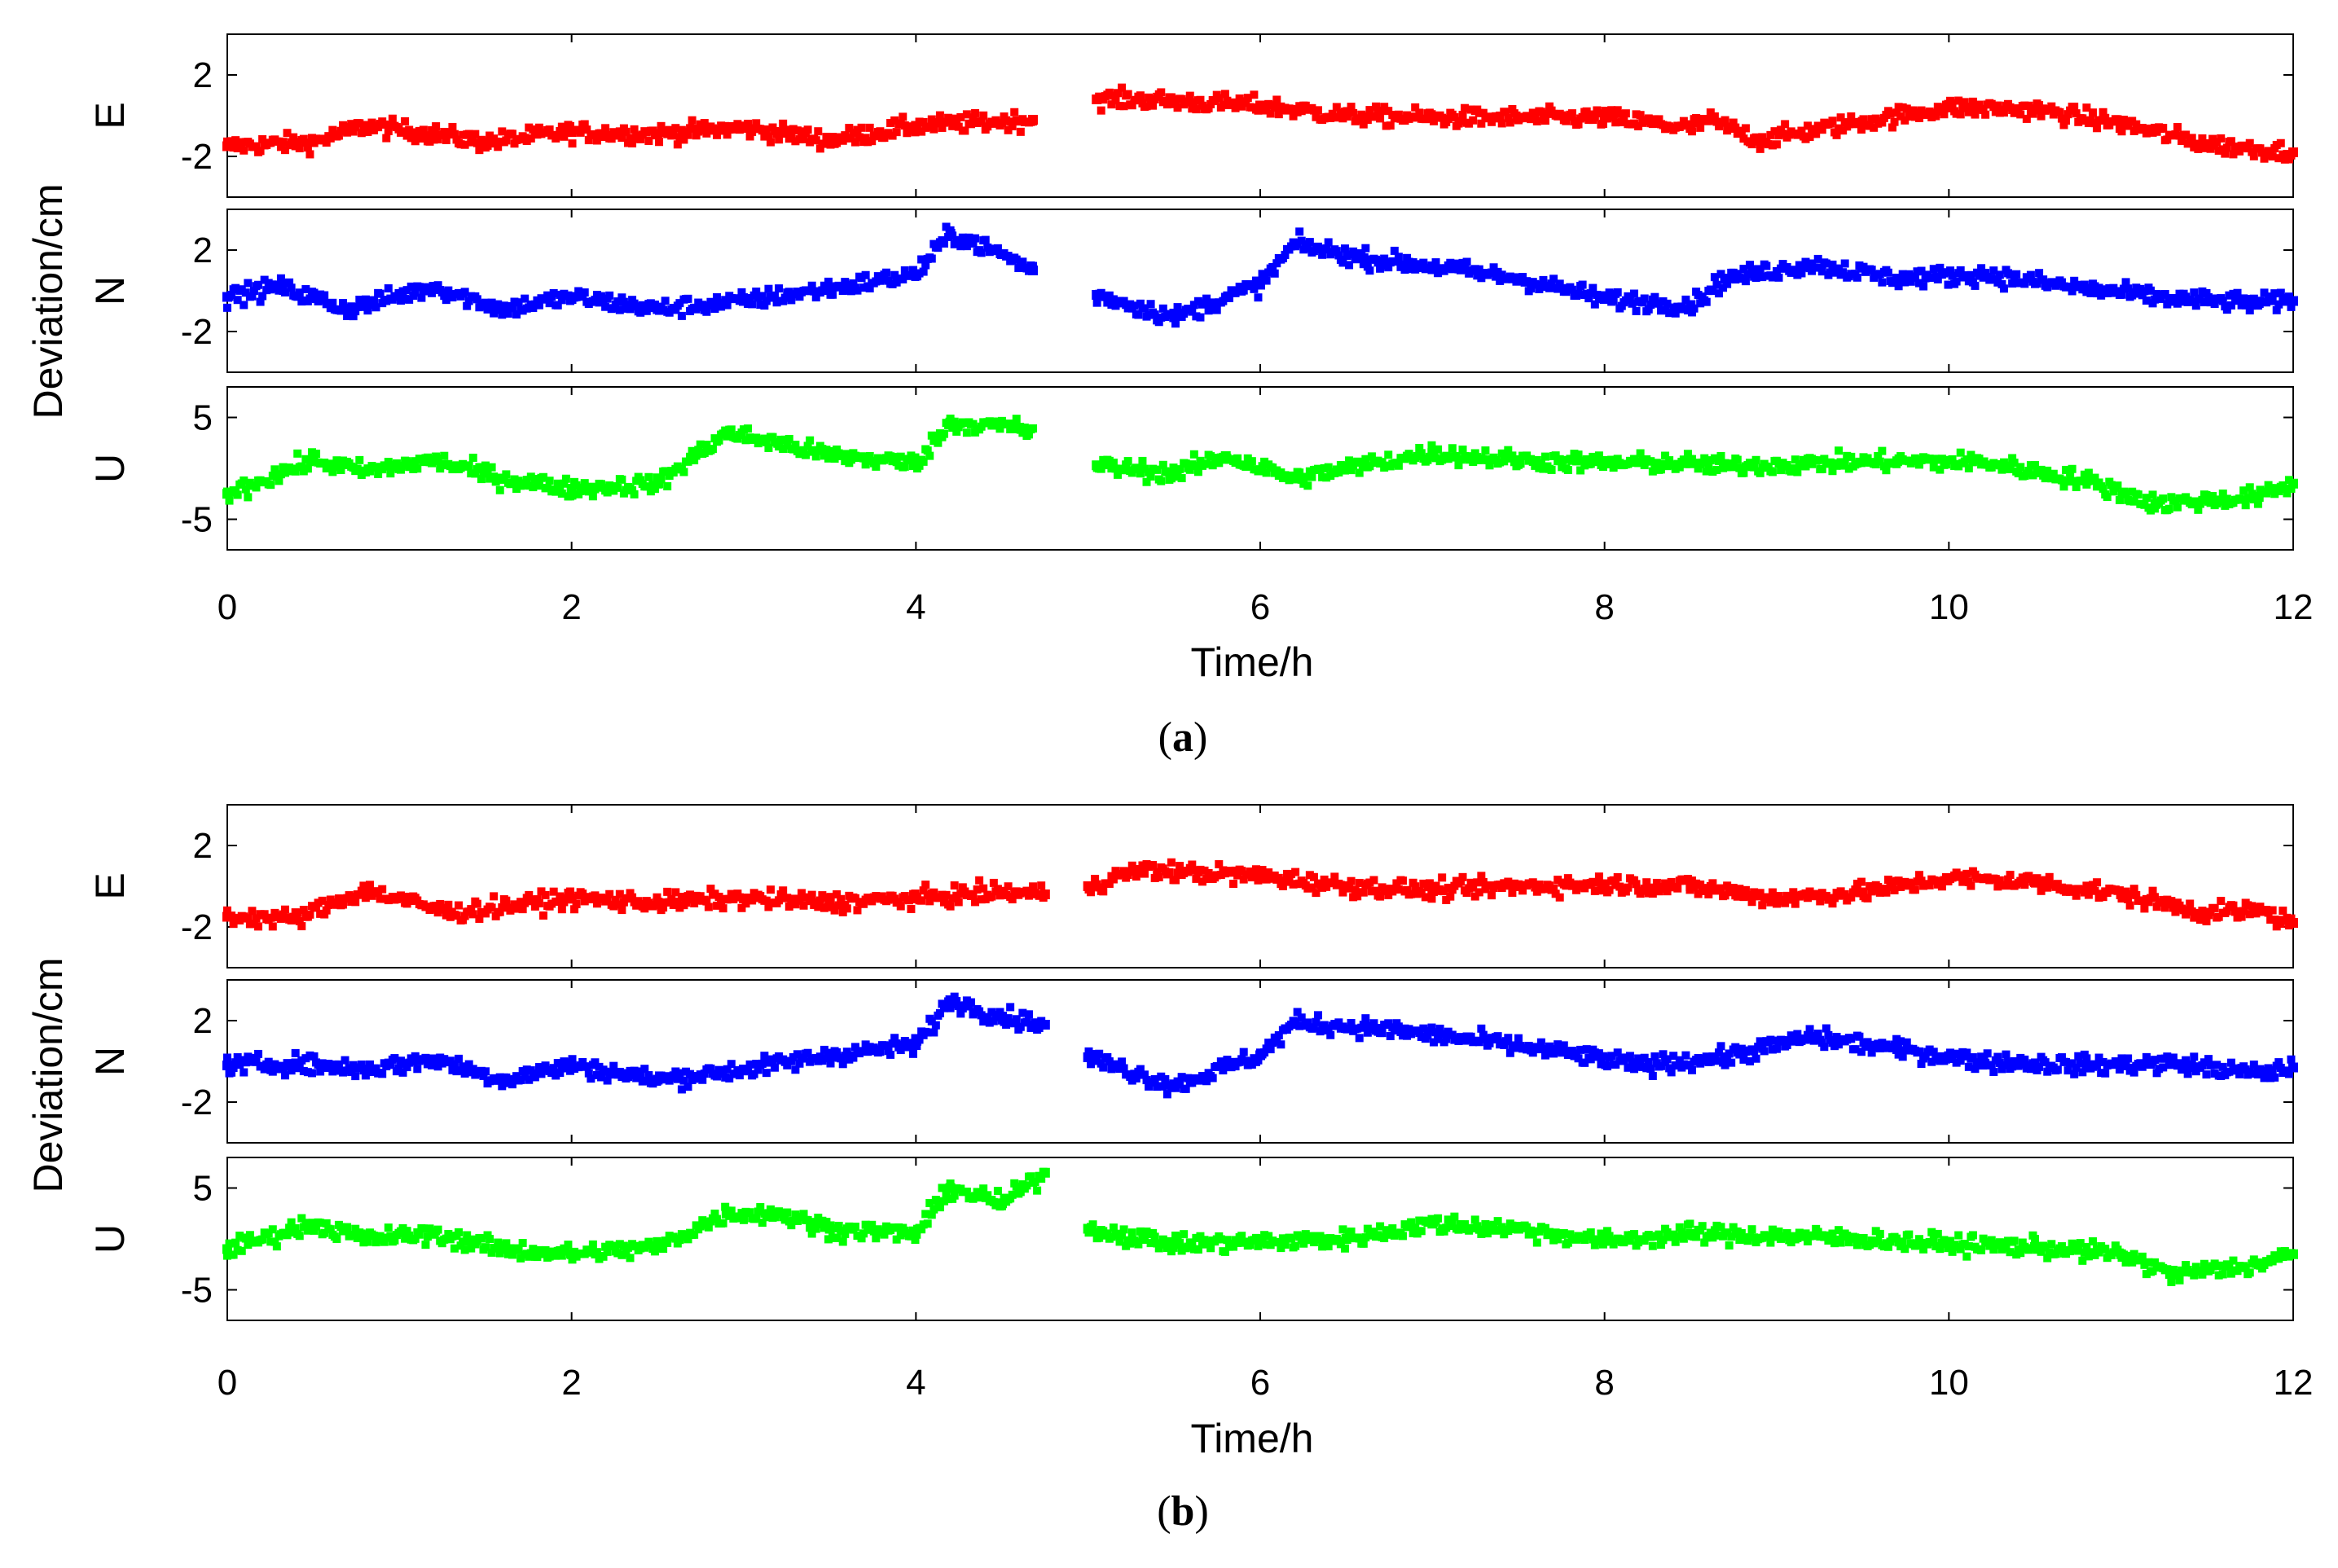 The image size is (2338, 1568). What do you see at coordinates (1252, 662) in the screenshot?
I see `x-axis-title: Time/h` at bounding box center [1252, 662].